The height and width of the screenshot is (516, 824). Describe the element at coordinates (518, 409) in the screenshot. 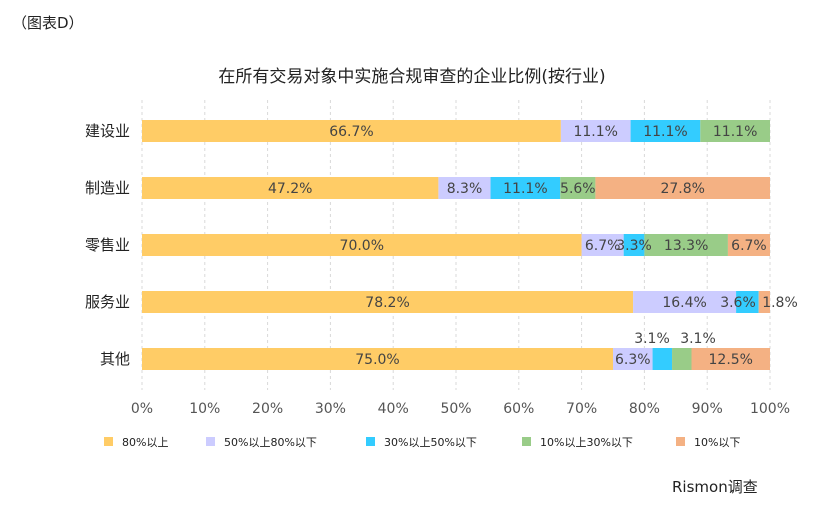

I see `x-tick-label: 60%` at that location.